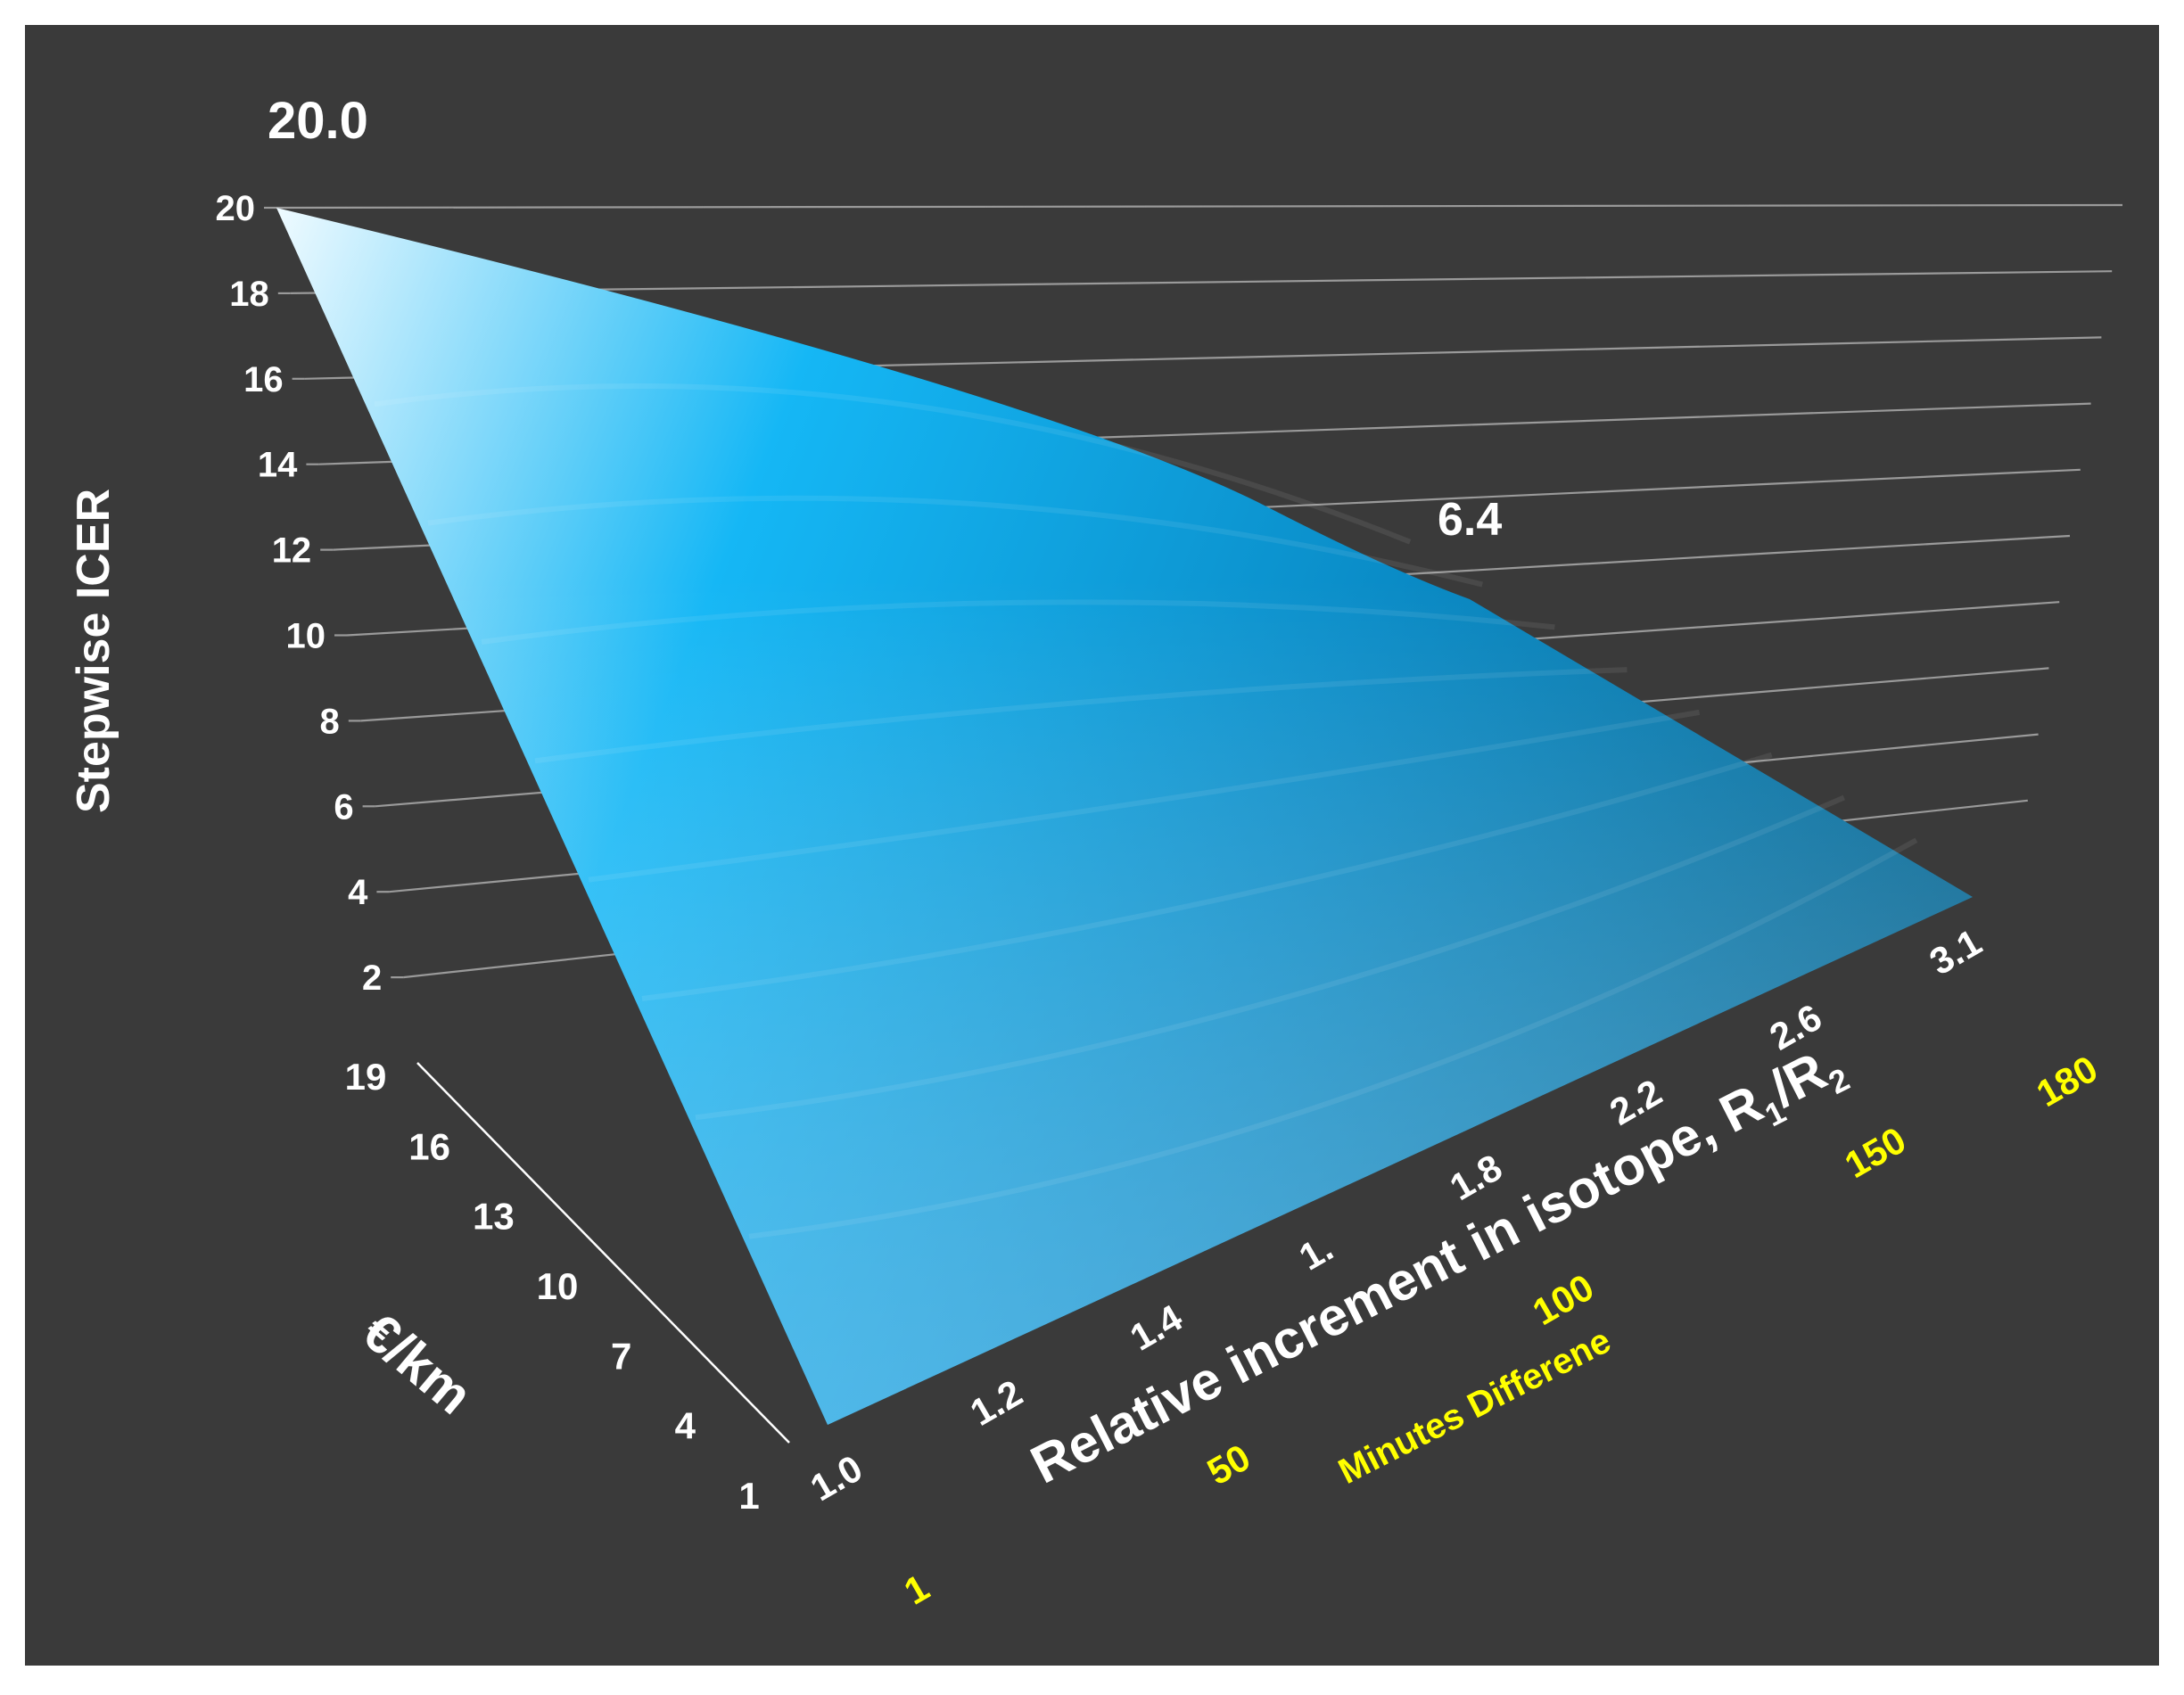 Image resolution: width=2184 pixels, height=1695 pixels. What do you see at coordinates (343, 807) in the screenshot?
I see `z-tick-label: 6` at bounding box center [343, 807].